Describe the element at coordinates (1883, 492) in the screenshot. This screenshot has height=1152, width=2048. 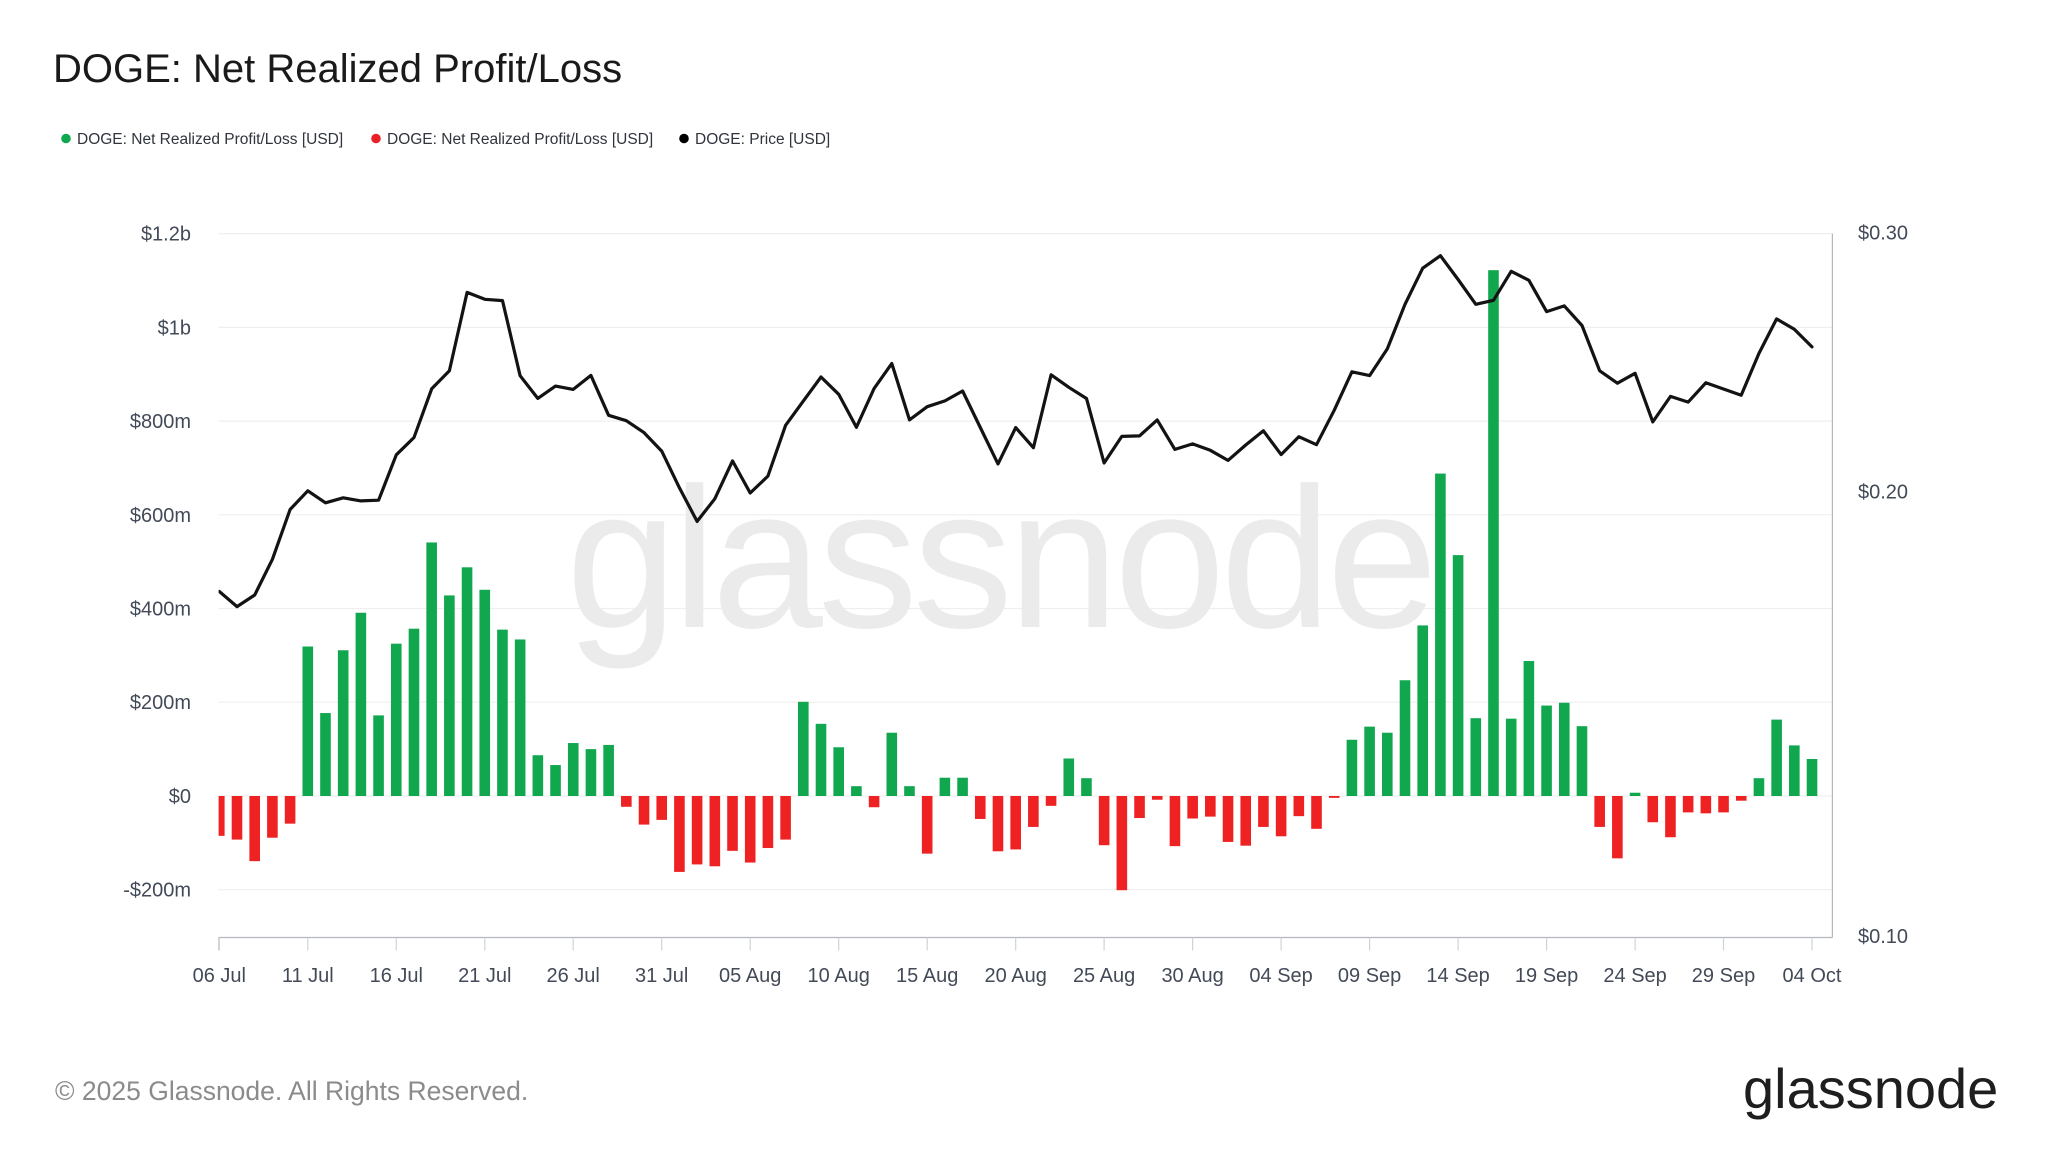
I see `svg-text: $0.20` at that location.